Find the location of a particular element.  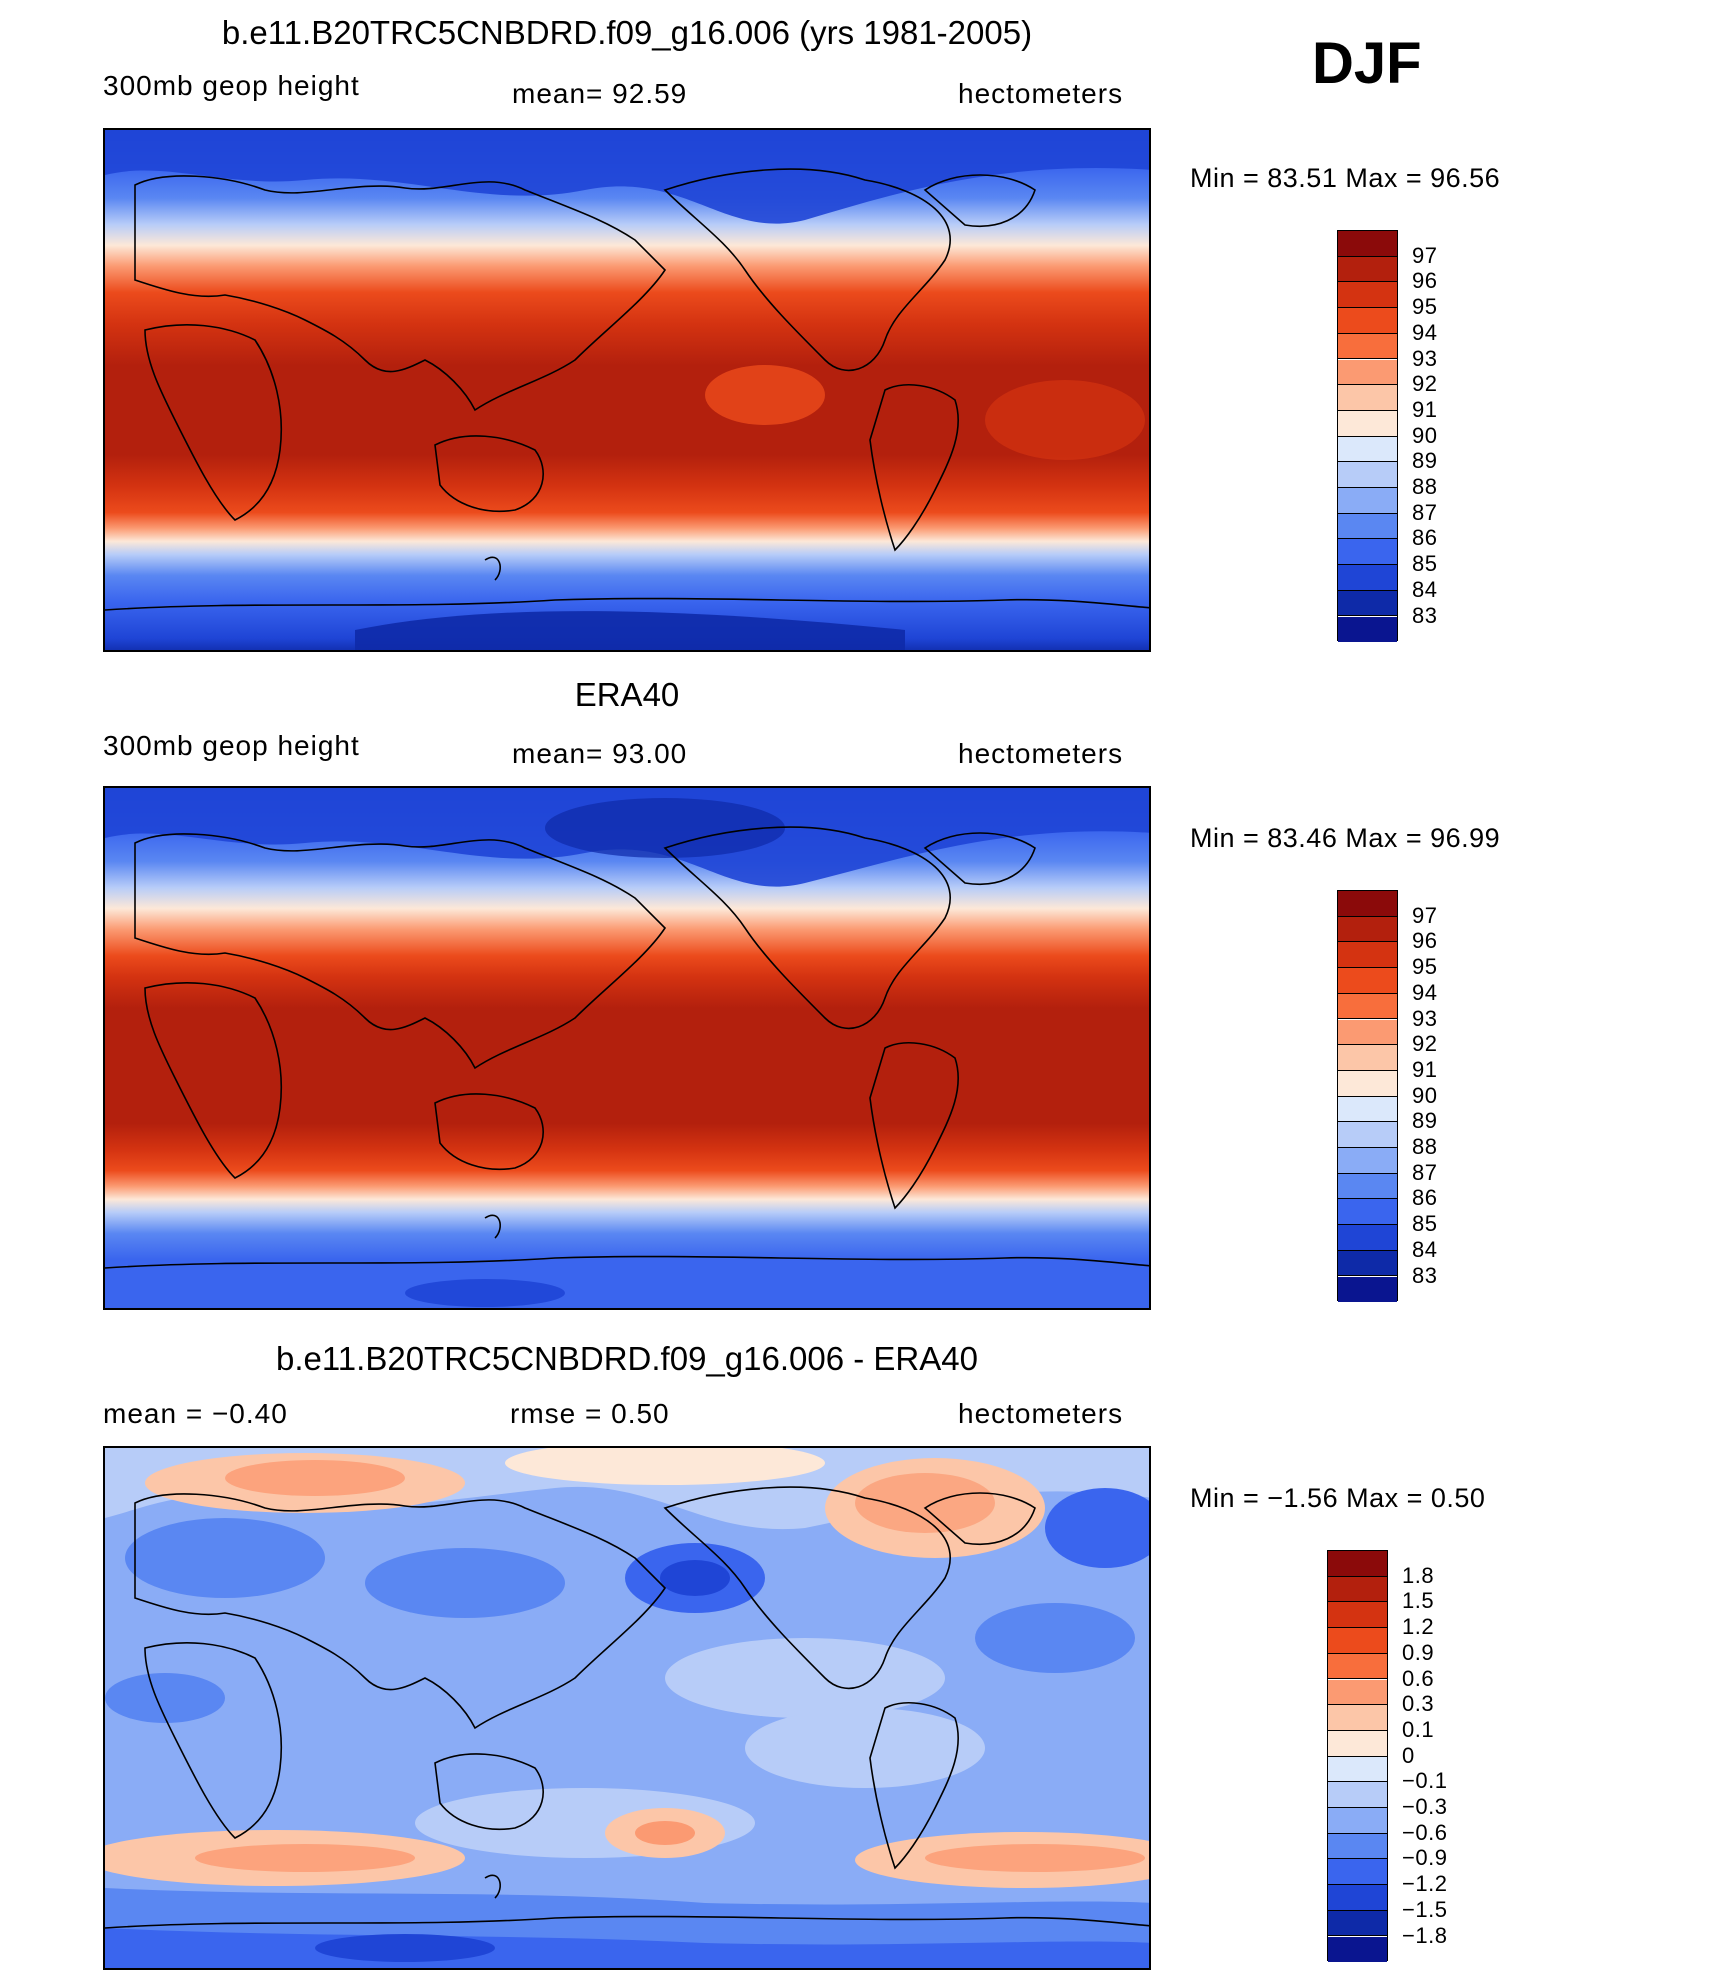

colorbar-label: 95 is located at coordinates (1425, 967).